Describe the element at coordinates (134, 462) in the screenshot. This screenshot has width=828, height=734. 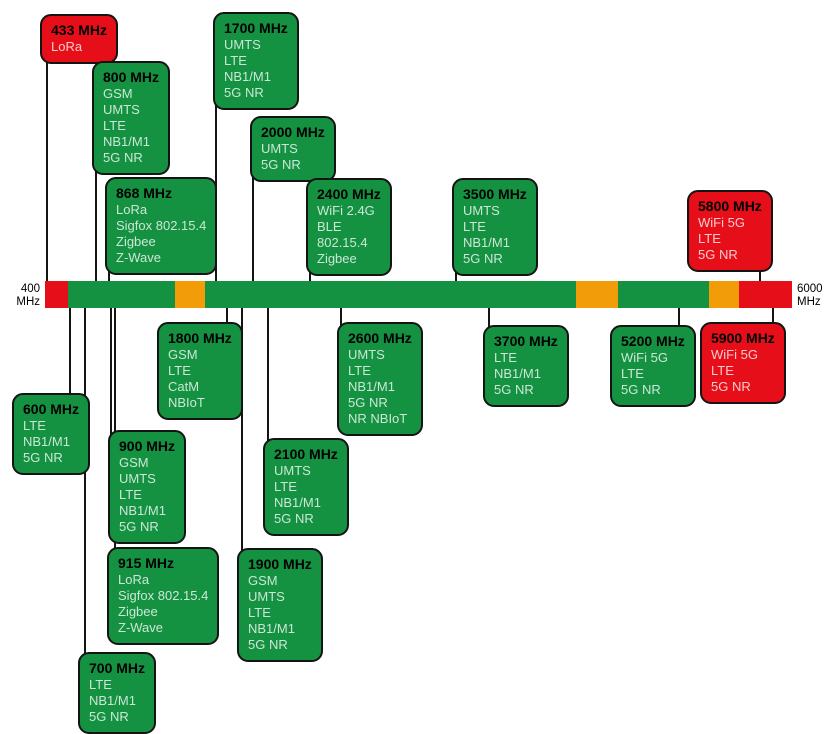
I see `band-tech-900-mhz-0: GSM` at that location.